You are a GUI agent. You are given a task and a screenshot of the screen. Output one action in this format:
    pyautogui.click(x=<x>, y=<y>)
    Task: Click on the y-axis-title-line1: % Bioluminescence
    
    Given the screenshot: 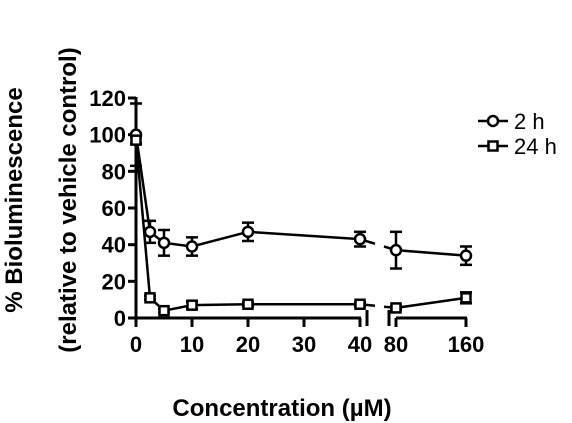 What is the action you would take?
    pyautogui.click(x=14, y=199)
    